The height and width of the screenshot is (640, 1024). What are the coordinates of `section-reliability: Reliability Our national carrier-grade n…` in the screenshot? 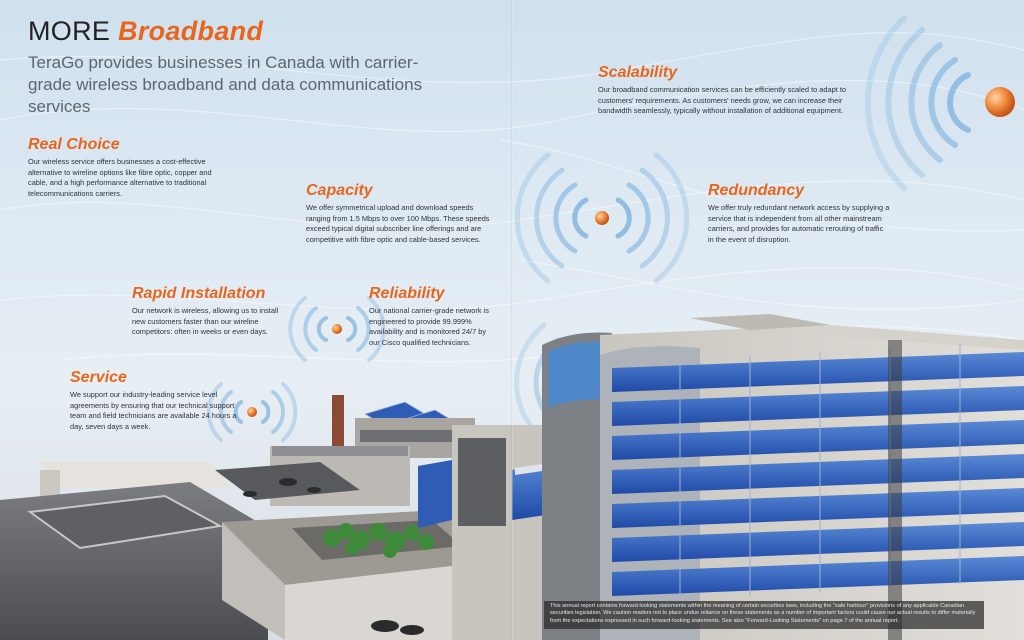 It's located at (433, 316).